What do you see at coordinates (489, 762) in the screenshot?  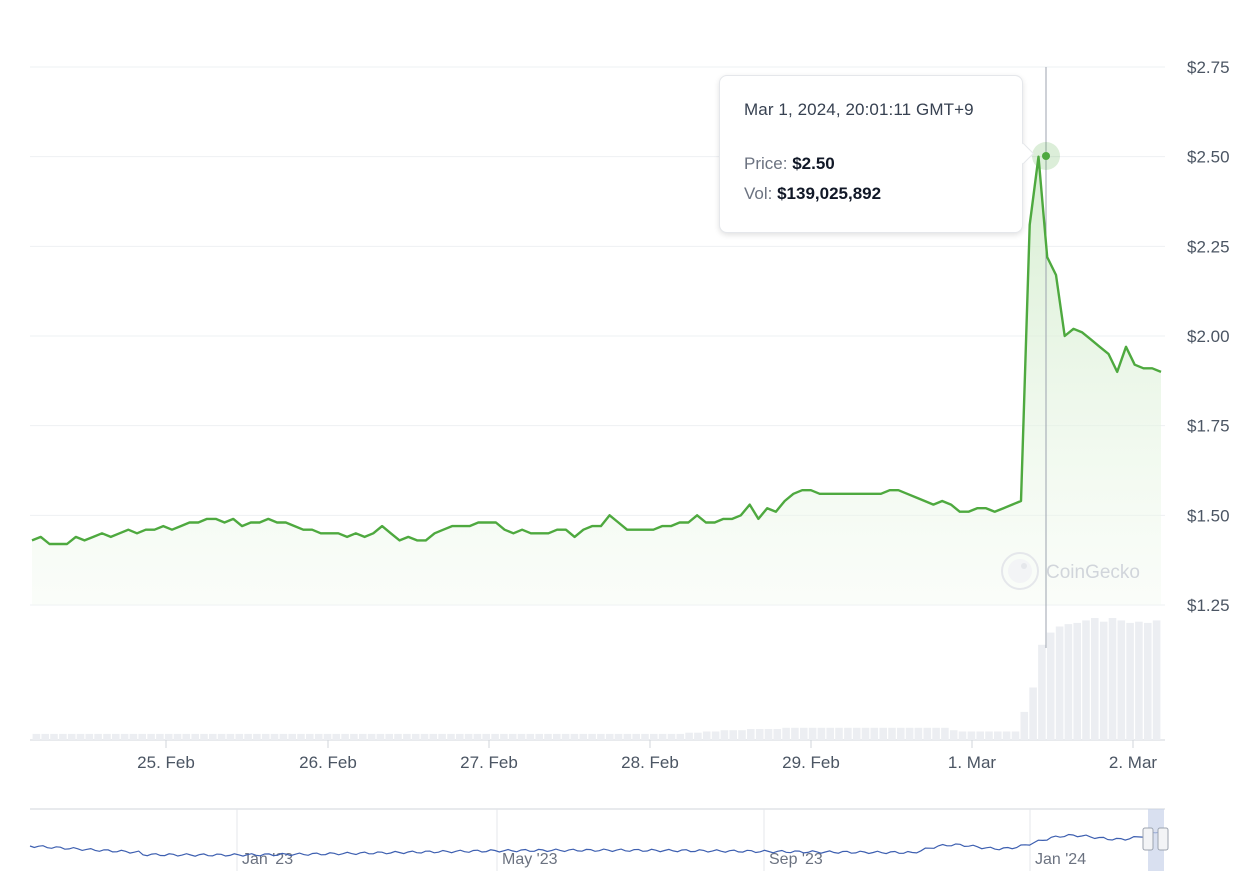 I see `x-tick-label: 27. Feb` at bounding box center [489, 762].